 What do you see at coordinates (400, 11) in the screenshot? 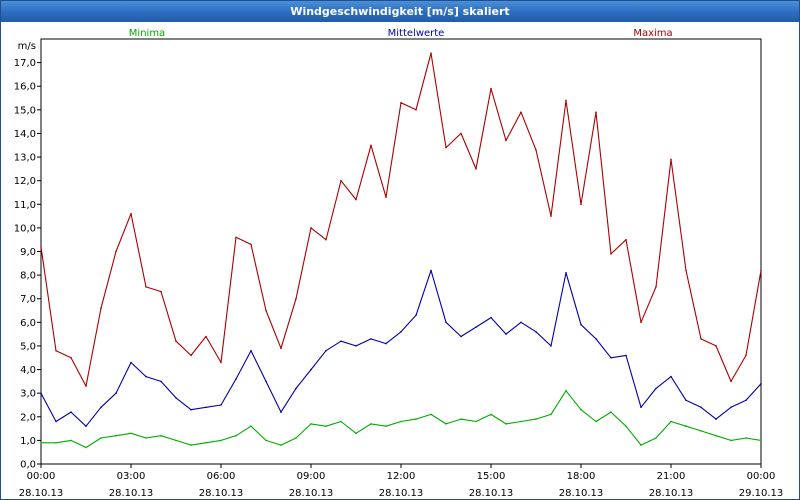
I see `chart-title: Windgeschwindigkeit [m/s] skaliert` at bounding box center [400, 11].